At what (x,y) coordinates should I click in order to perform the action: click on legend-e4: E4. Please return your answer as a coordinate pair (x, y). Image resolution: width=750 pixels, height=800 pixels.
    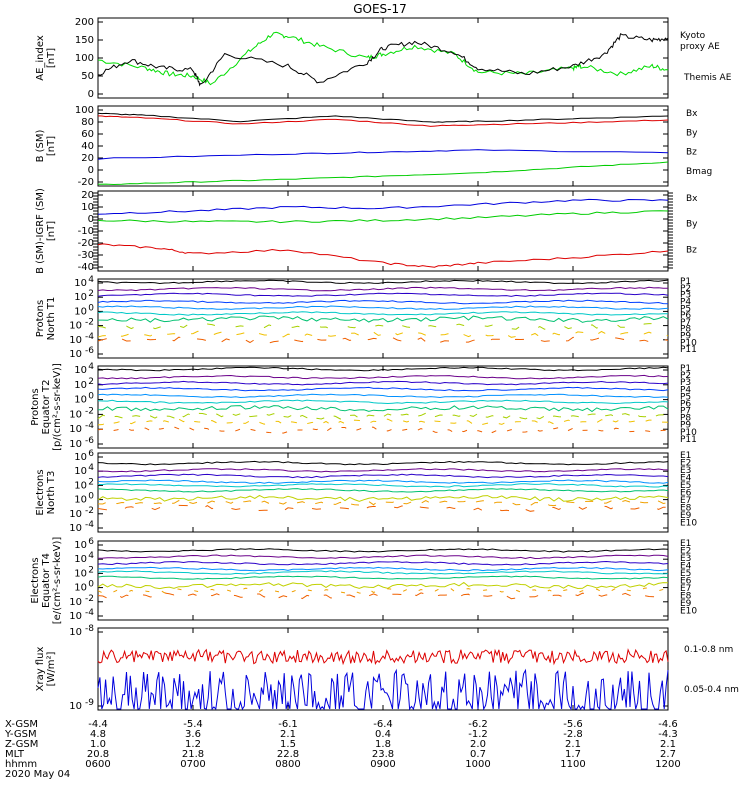
    Looking at the image, I should click on (686, 479).